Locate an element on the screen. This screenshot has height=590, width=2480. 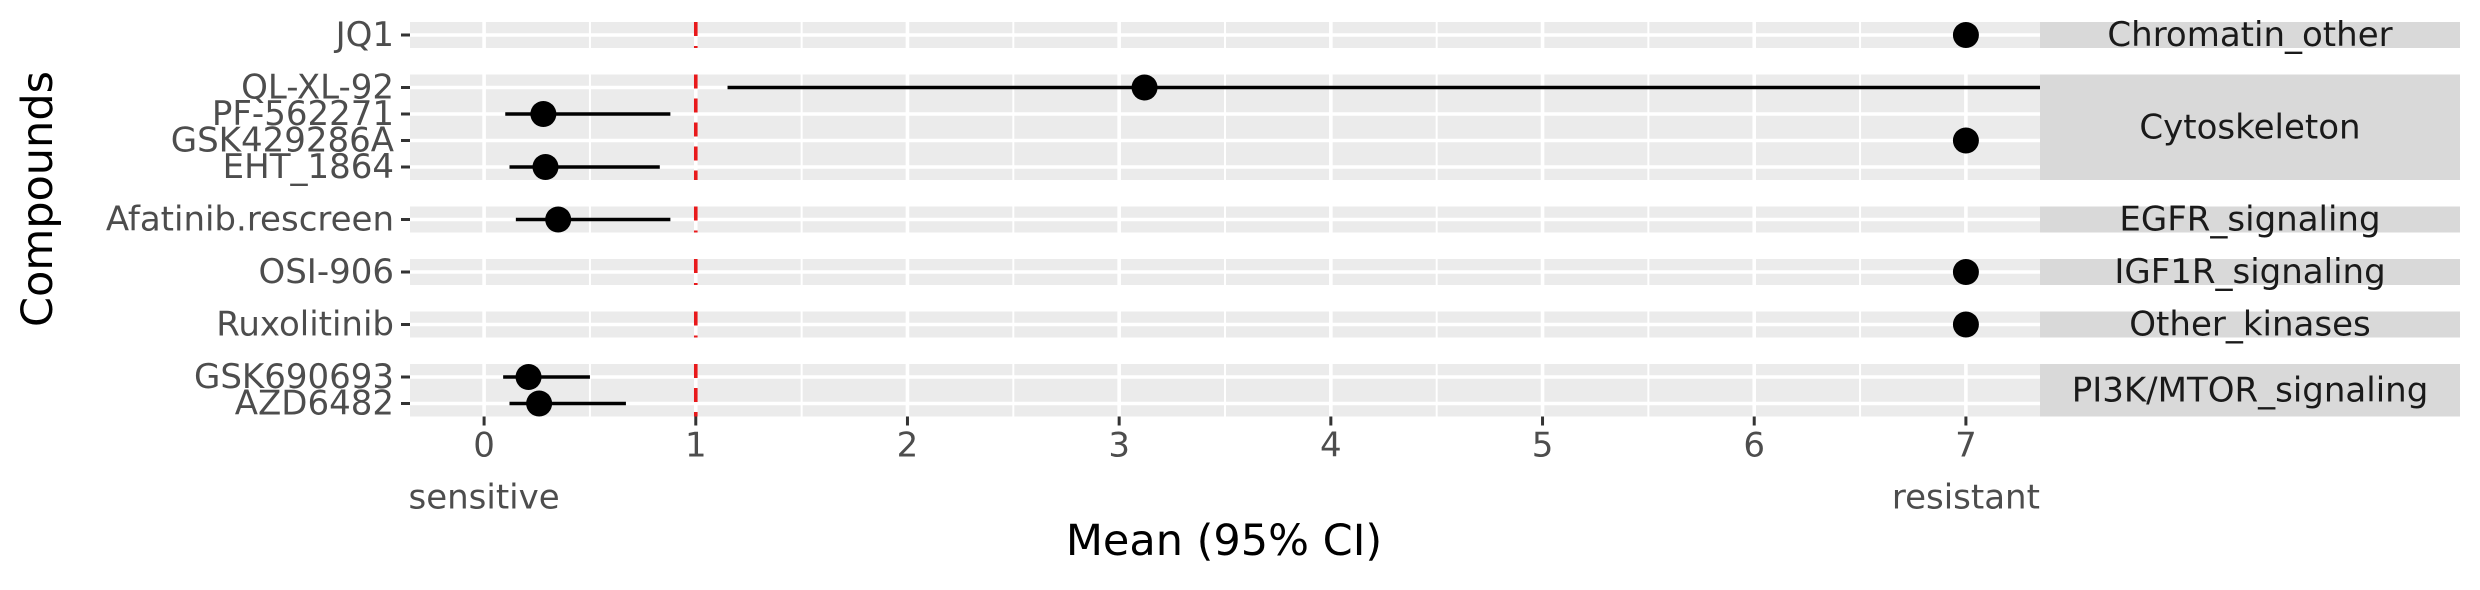
x-tick-label: 6 is located at coordinates (1754, 446).